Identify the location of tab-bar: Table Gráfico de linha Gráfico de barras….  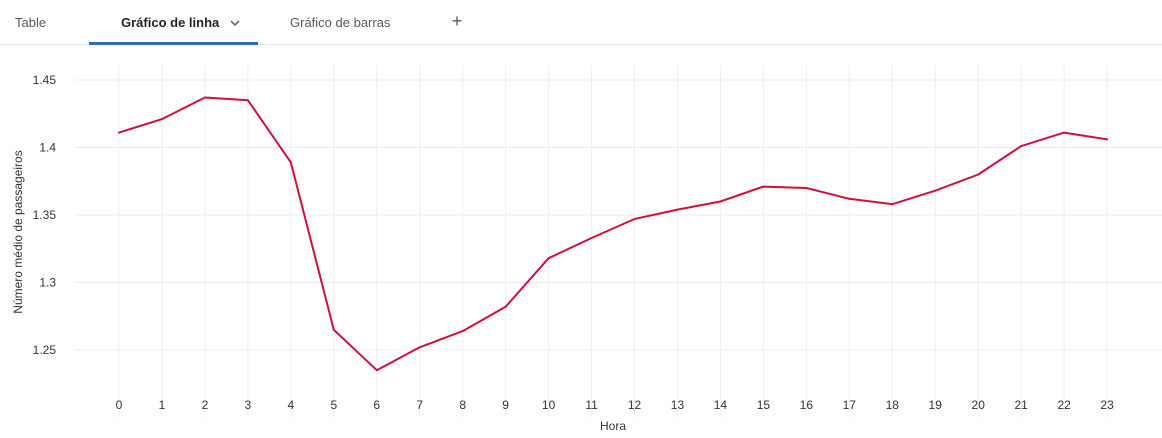
(581, 22).